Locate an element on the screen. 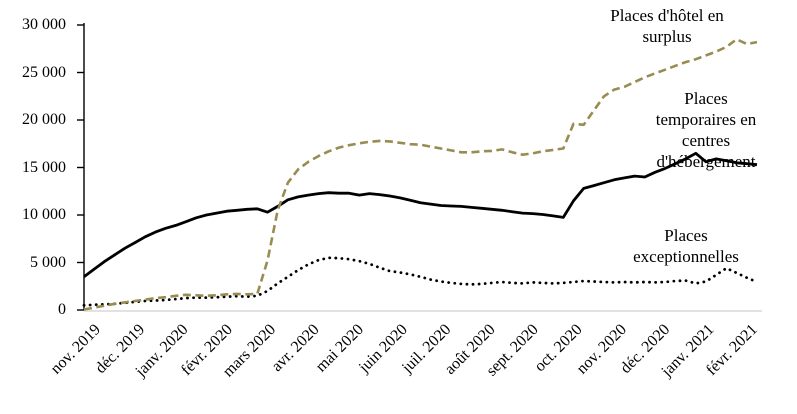 The height and width of the screenshot is (414, 797). y-axis-tick-label: 10 000 is located at coordinates (44, 214).